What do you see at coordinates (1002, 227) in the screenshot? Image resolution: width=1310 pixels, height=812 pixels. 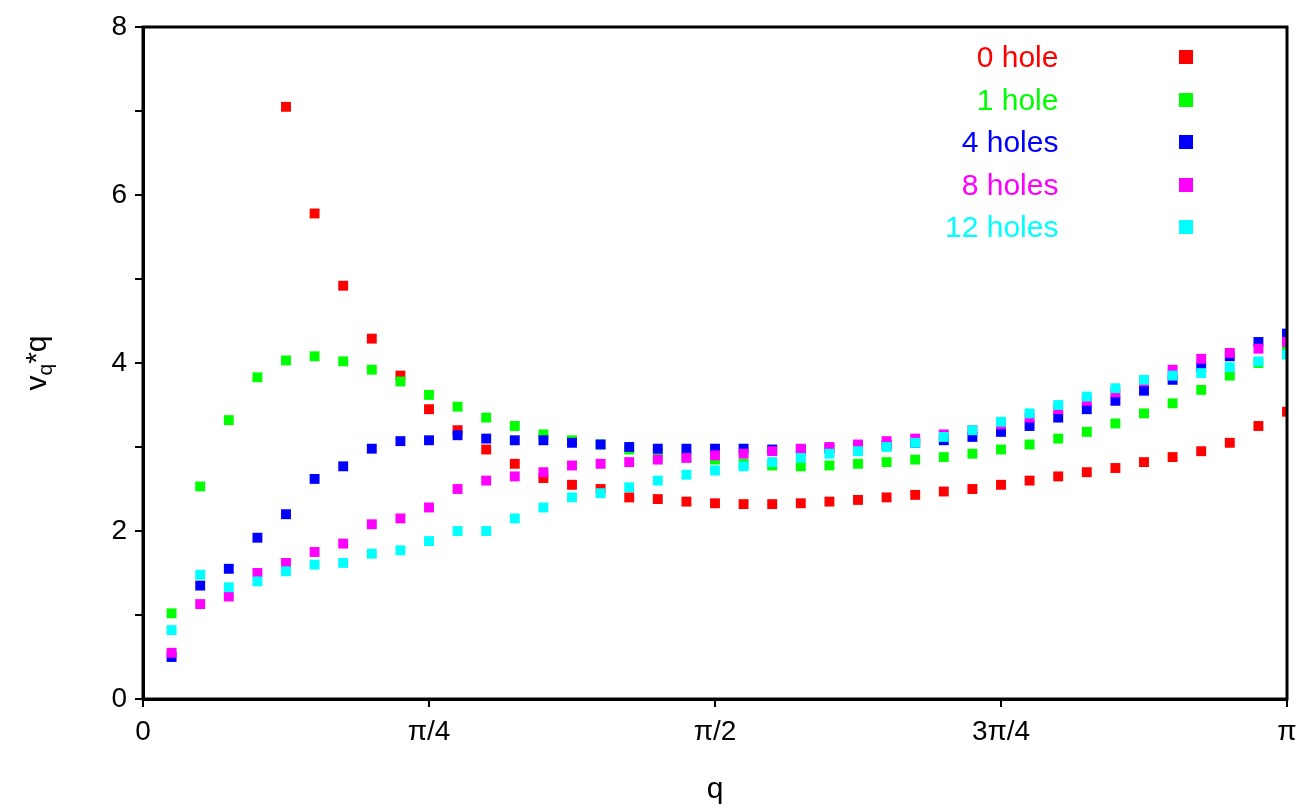 I see `text: 12 holes` at bounding box center [1002, 227].